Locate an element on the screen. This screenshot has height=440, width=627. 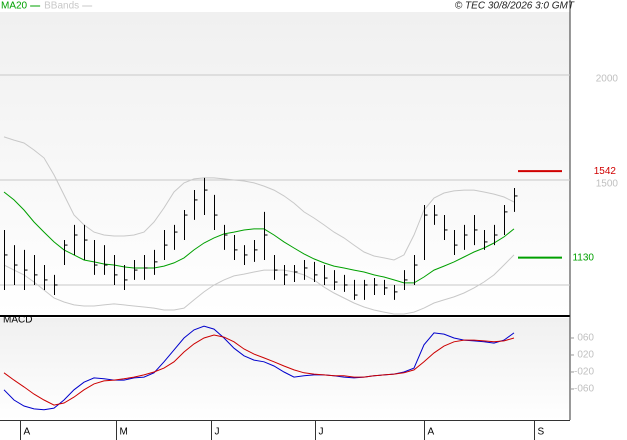
copyright: © TEC 30/8/2026 3:0 GMT is located at coordinates (515, 6).